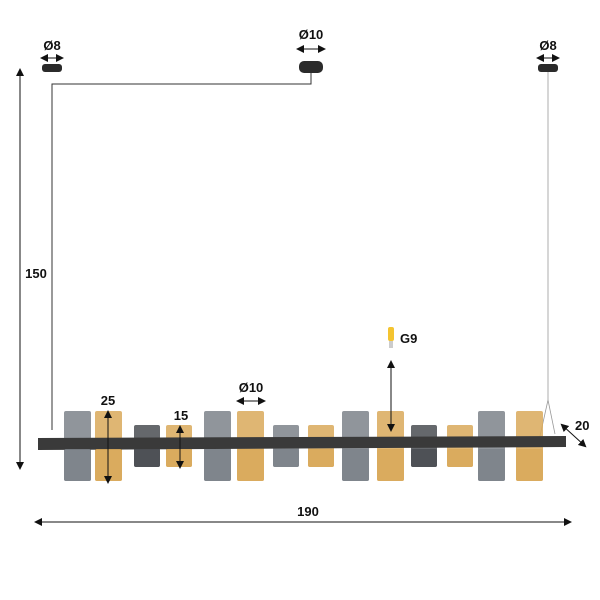  What do you see at coordinates (52, 68) in the screenshot?
I see `canopy-left` at bounding box center [52, 68].